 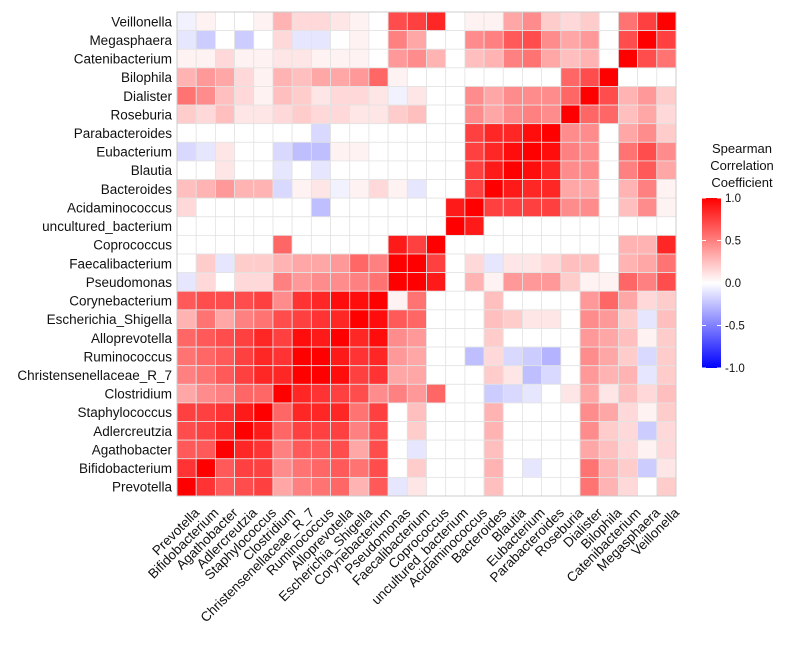 I want to click on heatmap-cell-Eubacterium-uncultured_bacterium, so click(x=455, y=151).